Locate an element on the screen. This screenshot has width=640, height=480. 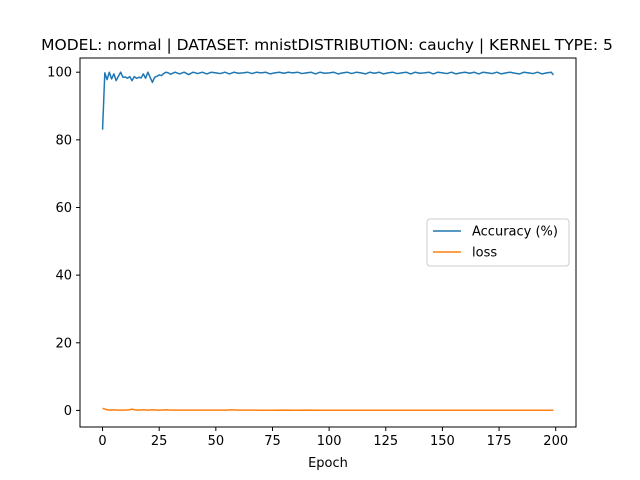
legend-label-0: Accuracy (%) is located at coordinates (515, 232).